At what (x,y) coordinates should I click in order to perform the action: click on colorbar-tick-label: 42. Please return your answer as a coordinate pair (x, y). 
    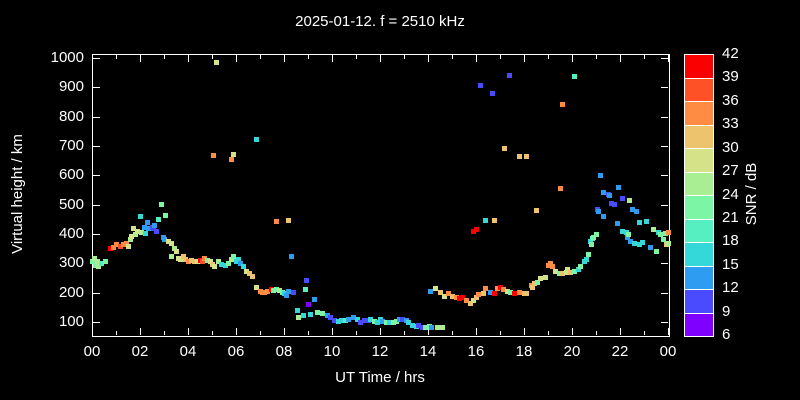
    Looking at the image, I should click on (730, 53).